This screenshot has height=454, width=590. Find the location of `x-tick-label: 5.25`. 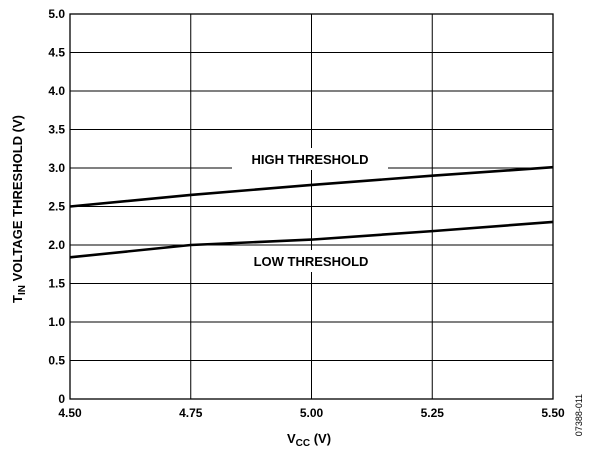

x-tick-label: 5.25 is located at coordinates (433, 413).